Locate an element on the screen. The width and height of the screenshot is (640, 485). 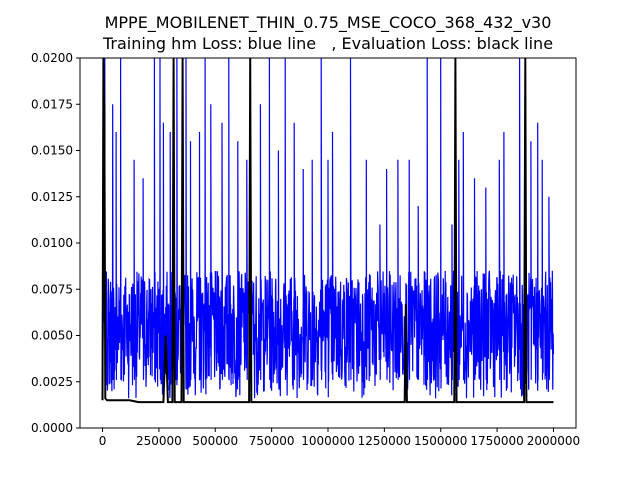
x-tick-label: 0 is located at coordinates (103, 441).